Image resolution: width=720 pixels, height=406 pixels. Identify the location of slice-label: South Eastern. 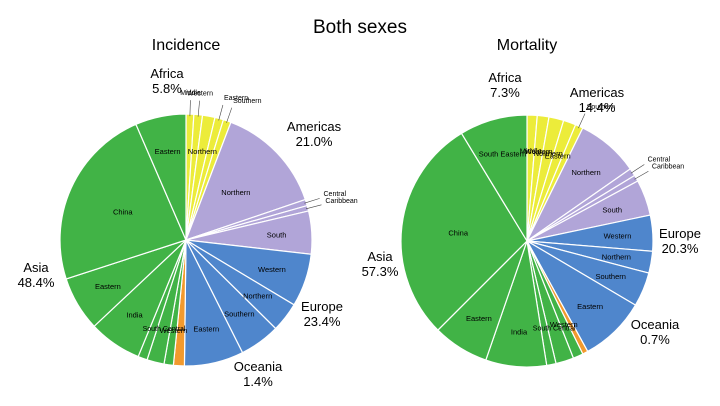
(503, 154).